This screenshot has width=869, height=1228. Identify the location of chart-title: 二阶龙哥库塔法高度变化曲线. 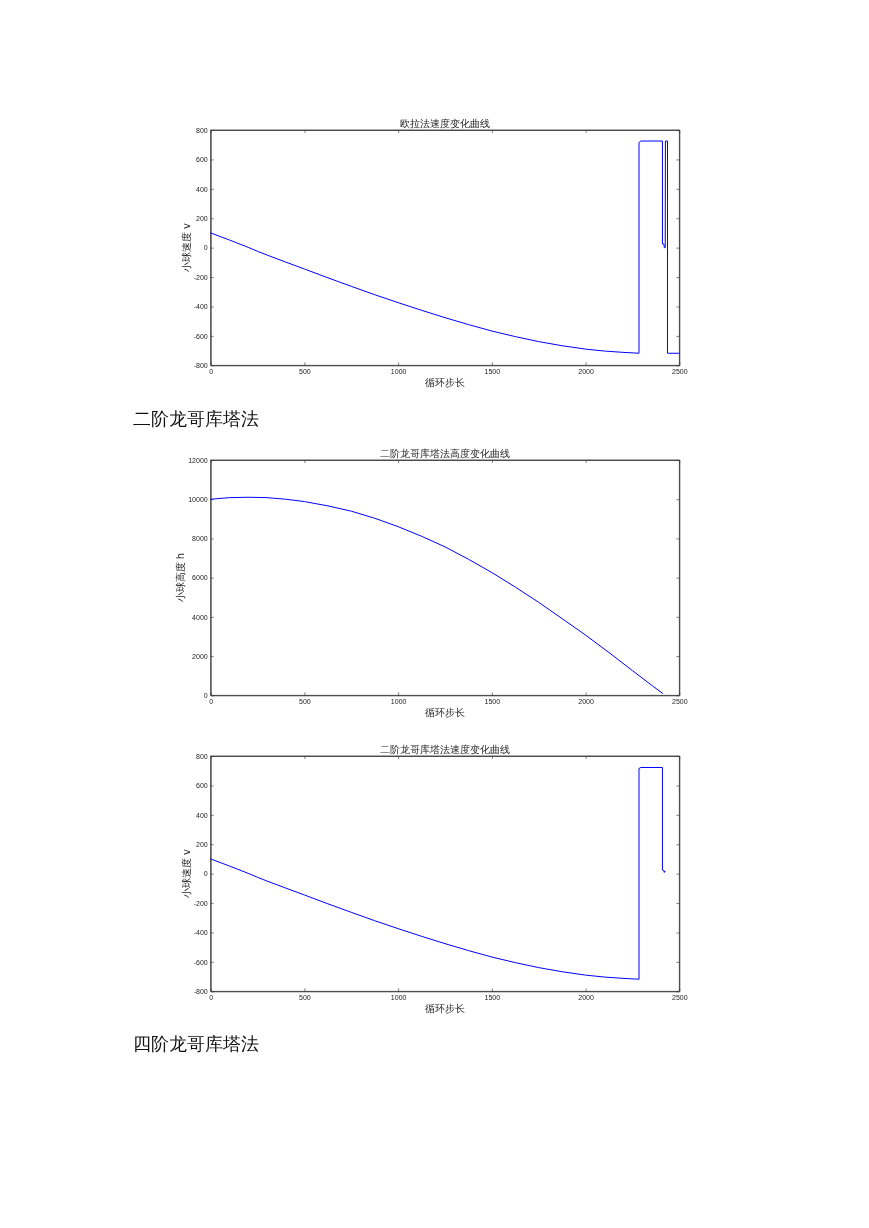
(445, 453).